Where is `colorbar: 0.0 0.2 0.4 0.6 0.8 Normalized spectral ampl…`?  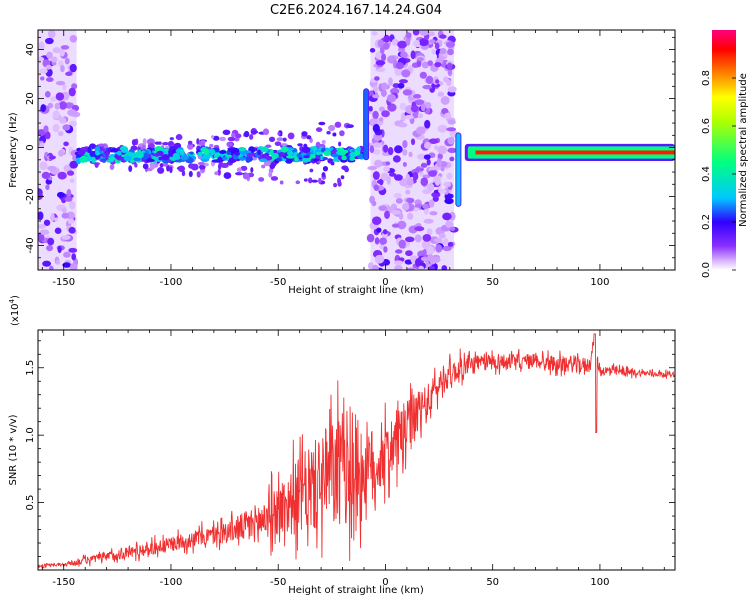
colorbar: 0.0 0.2 0.4 0.6 0.8 Normalized spectral ampl… is located at coordinates (725, 154).